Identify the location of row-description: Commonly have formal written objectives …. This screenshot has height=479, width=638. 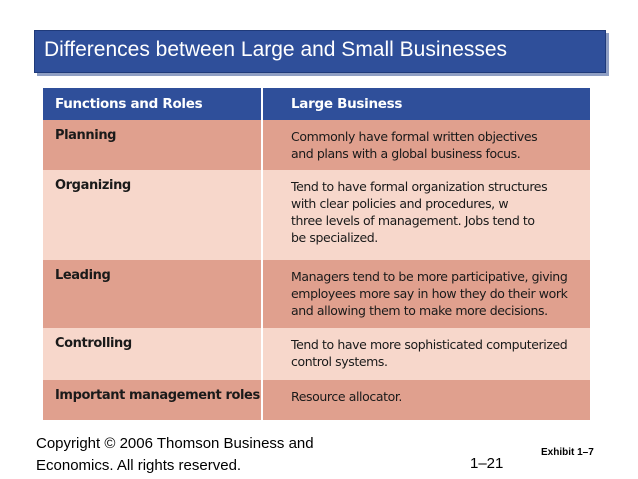
(436, 145).